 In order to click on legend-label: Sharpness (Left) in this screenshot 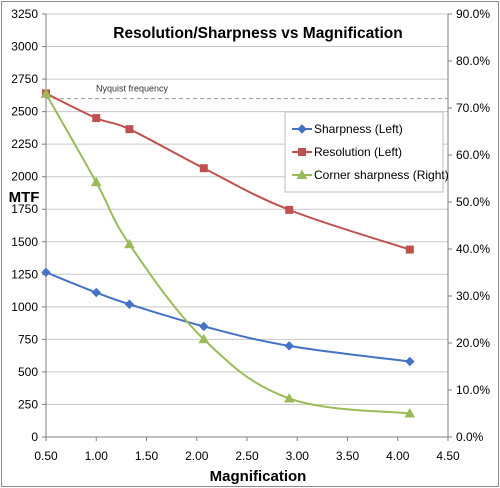, I will do `click(358, 129)`.